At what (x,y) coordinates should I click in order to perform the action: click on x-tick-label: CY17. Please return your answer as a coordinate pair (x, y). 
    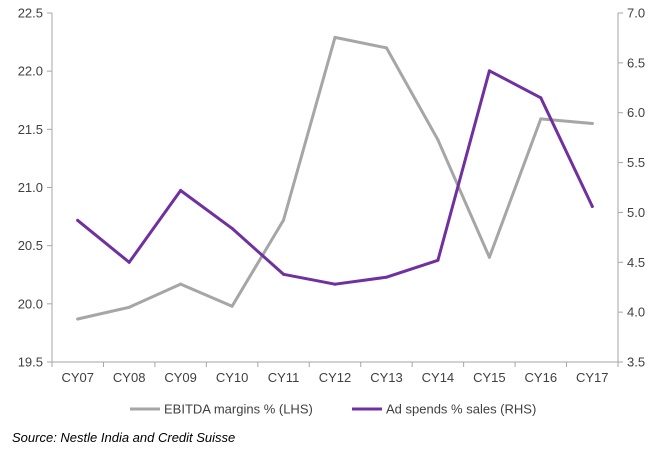
    Looking at the image, I should click on (592, 377).